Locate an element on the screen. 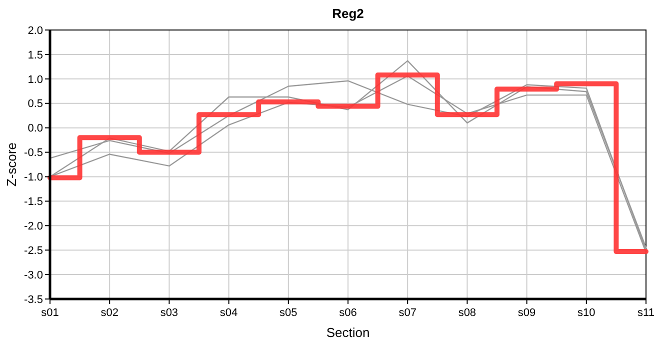 This screenshot has width=660, height=360. y-tick-label: -3.5 is located at coordinates (33, 300).